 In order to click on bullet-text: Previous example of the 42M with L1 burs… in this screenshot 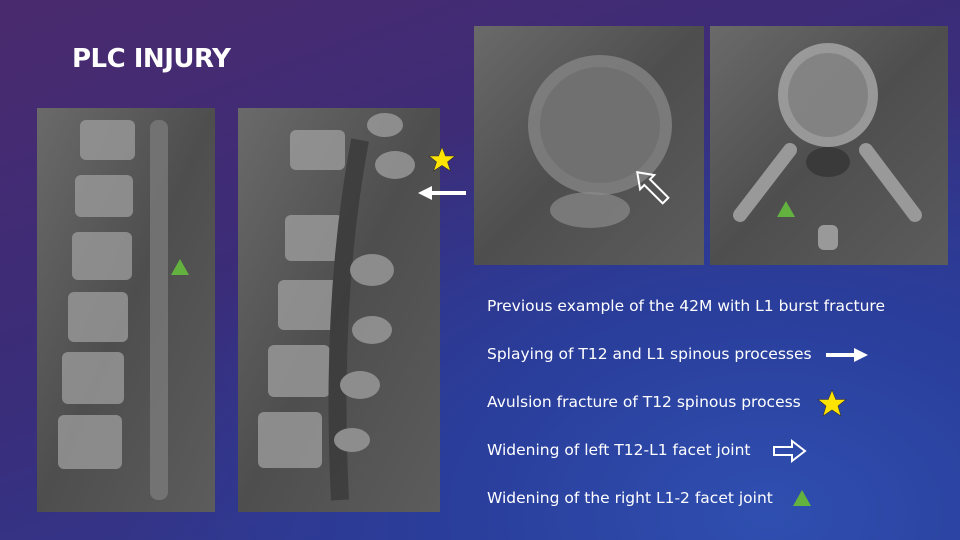, I will do `click(686, 306)`.